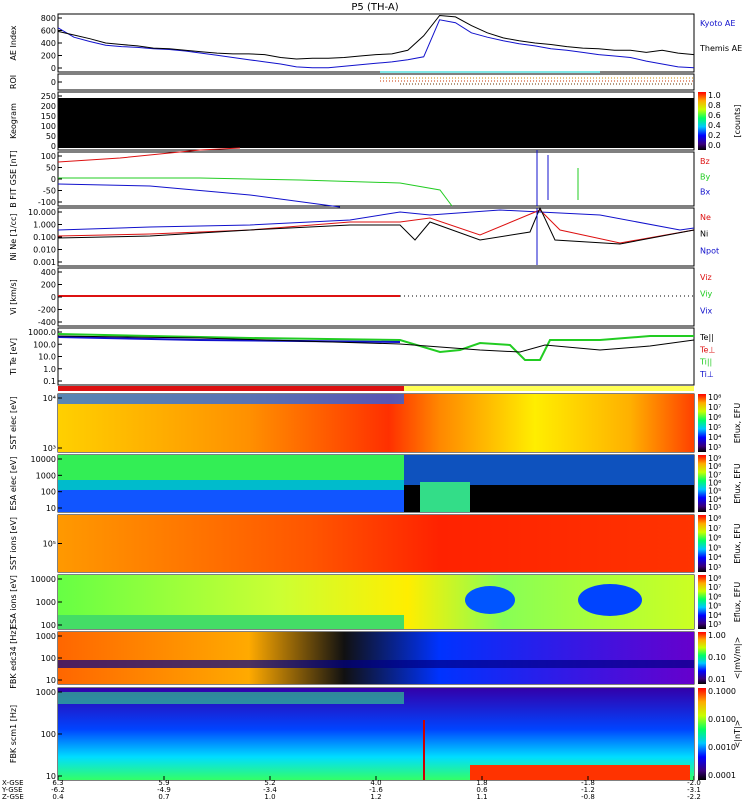 The height and width of the screenshot is (800, 750). I want to click on y-tick-label: 0.001, so click(44, 262).